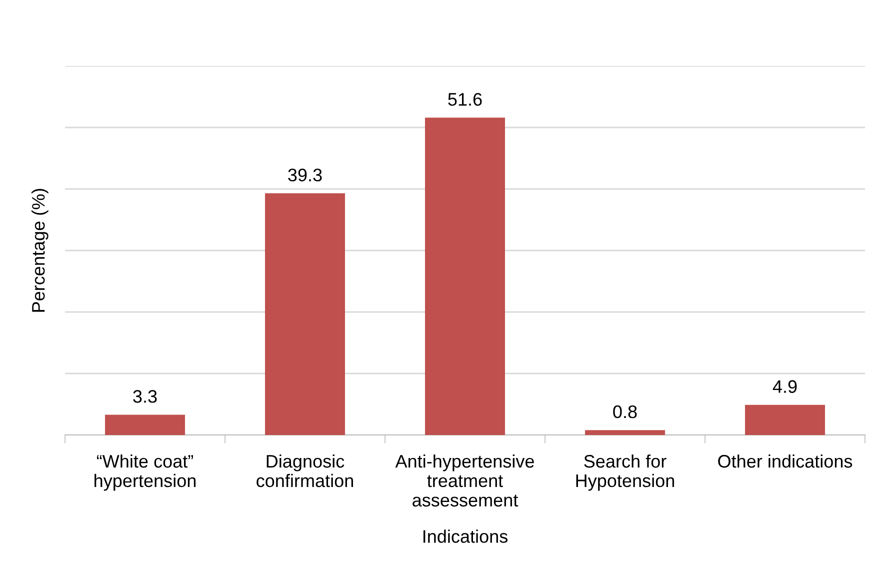 This screenshot has height=583, width=880. What do you see at coordinates (785, 461) in the screenshot?
I see `x-tick-label: Other indications` at bounding box center [785, 461].